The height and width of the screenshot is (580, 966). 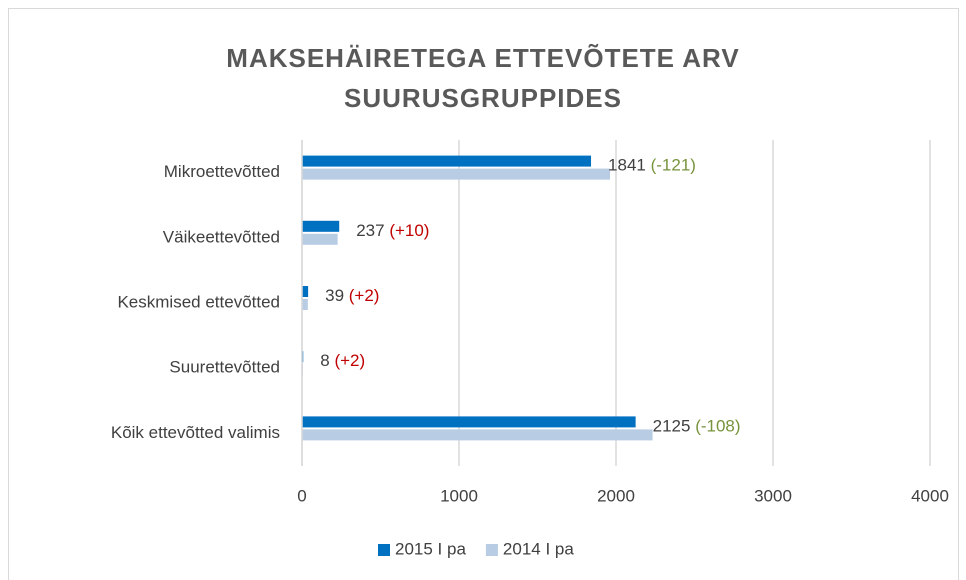 I want to click on data-label: 8 (+2), so click(x=342, y=361).